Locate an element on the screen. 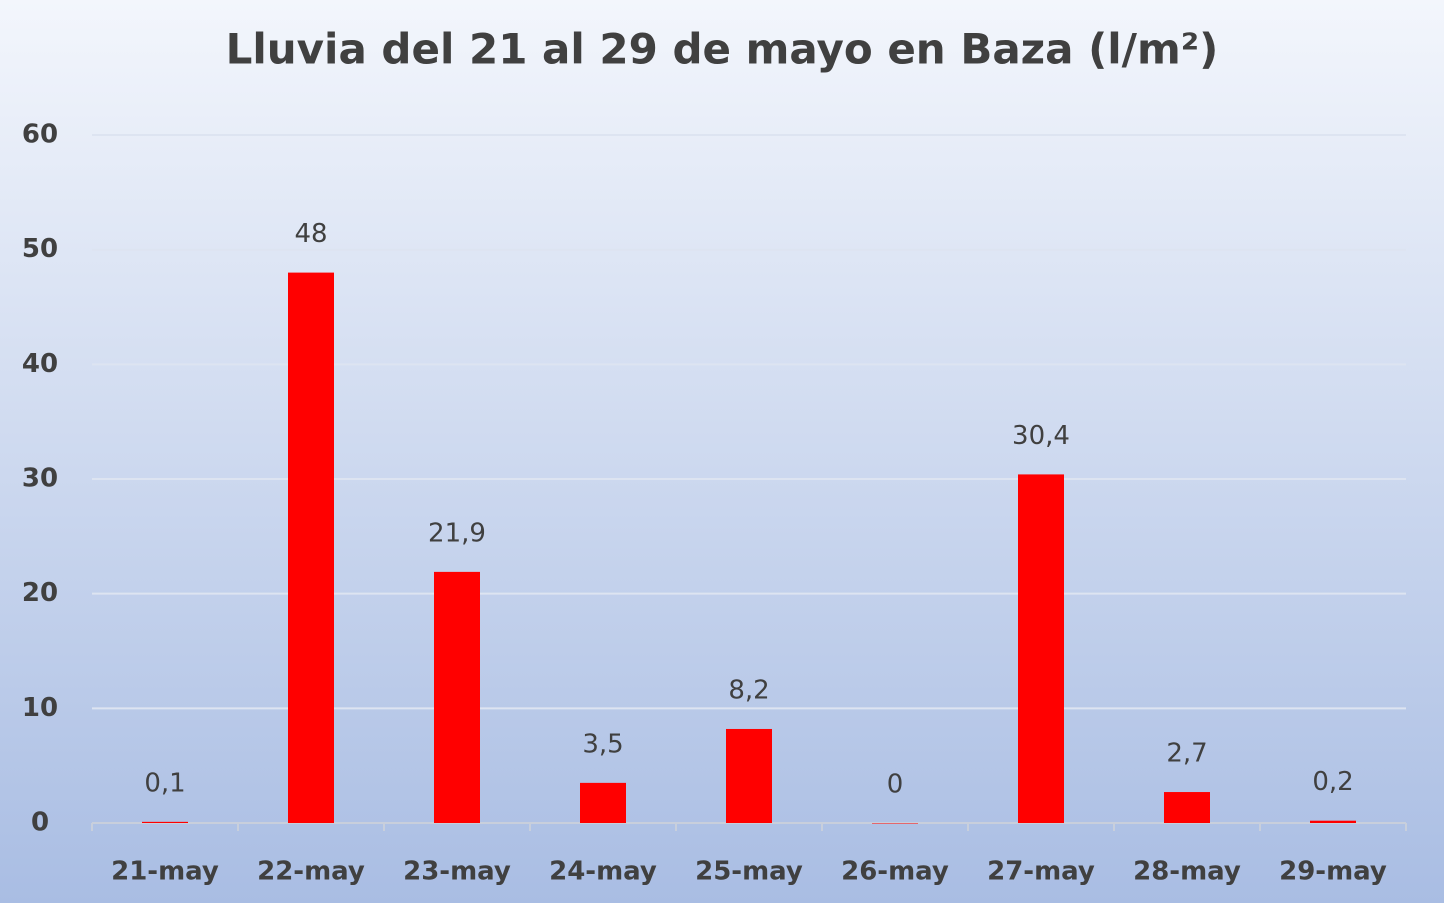 The height and width of the screenshot is (903, 1444). x-tick-label: 21-may is located at coordinates (165, 872).